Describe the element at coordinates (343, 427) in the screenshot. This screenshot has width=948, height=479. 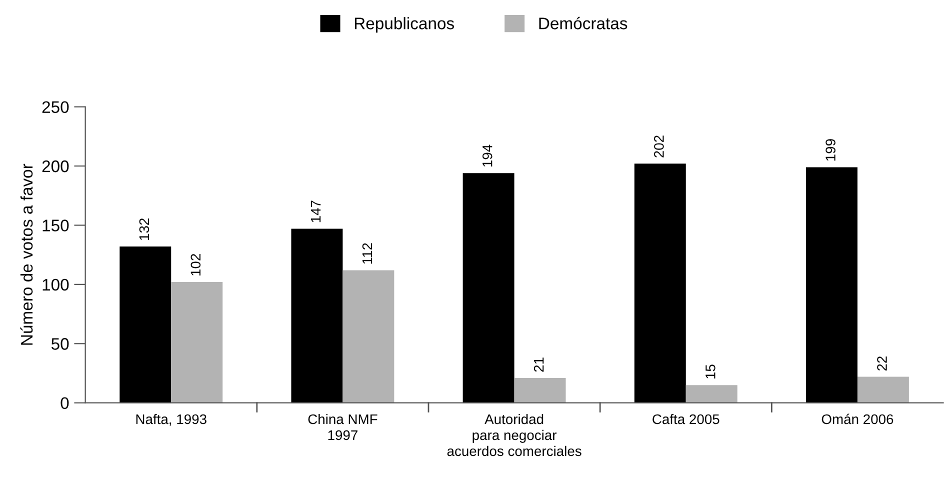
I see `x-tick-label: China NMF 1997` at that location.